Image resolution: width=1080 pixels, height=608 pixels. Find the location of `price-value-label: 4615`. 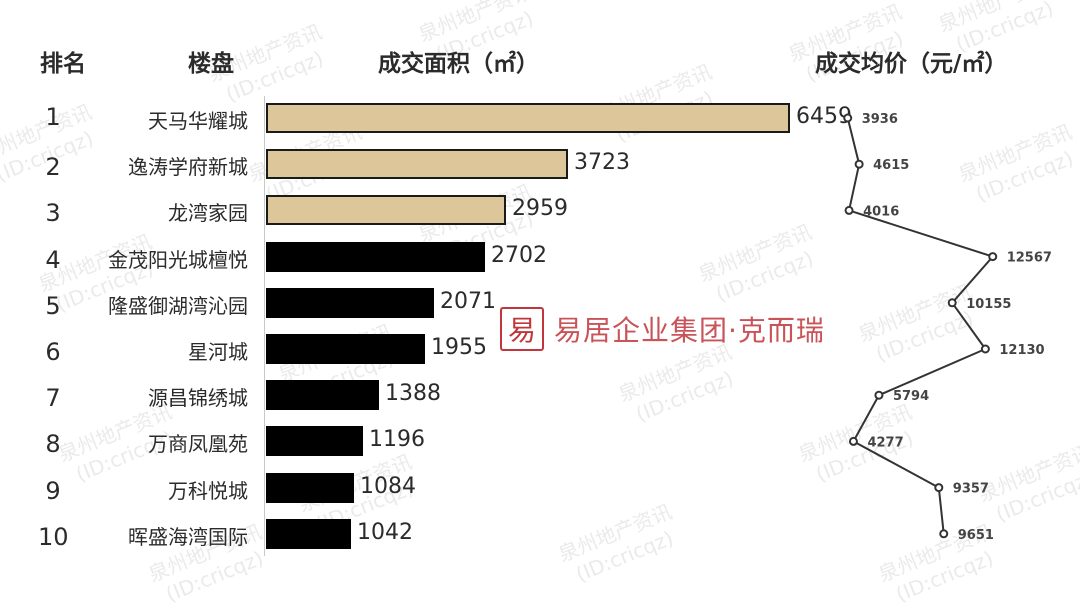

price-value-label: 4615 is located at coordinates (891, 165).